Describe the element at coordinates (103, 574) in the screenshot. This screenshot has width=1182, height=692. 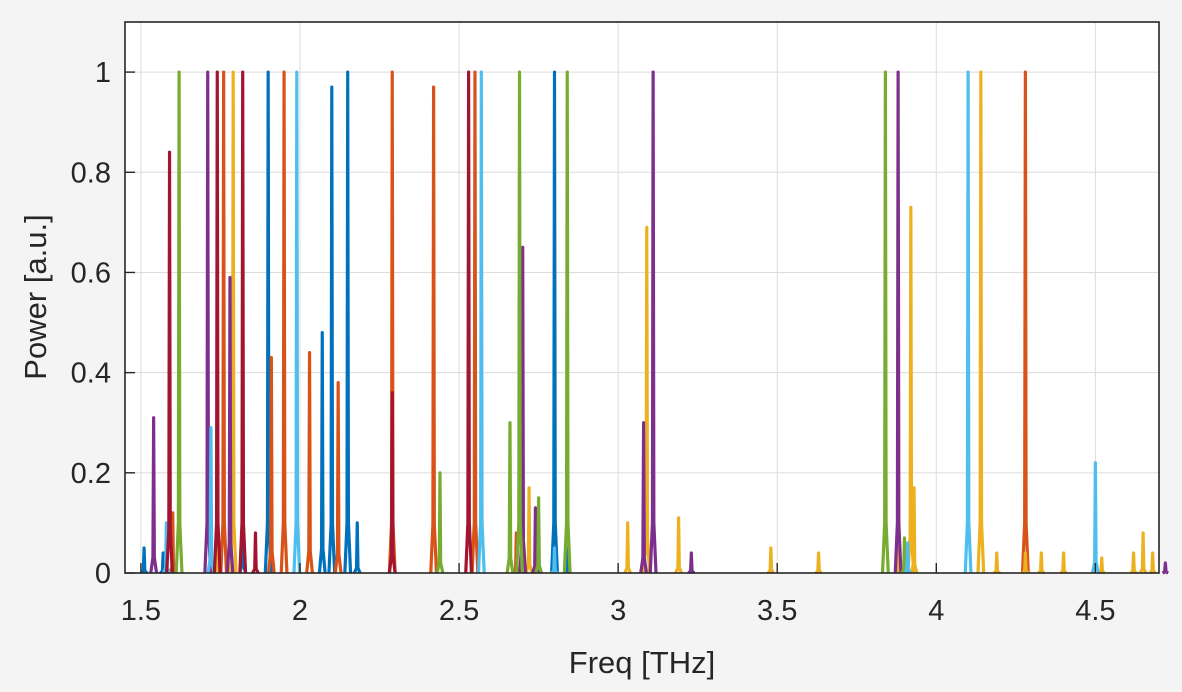
I see `y-tick-label: 0` at that location.